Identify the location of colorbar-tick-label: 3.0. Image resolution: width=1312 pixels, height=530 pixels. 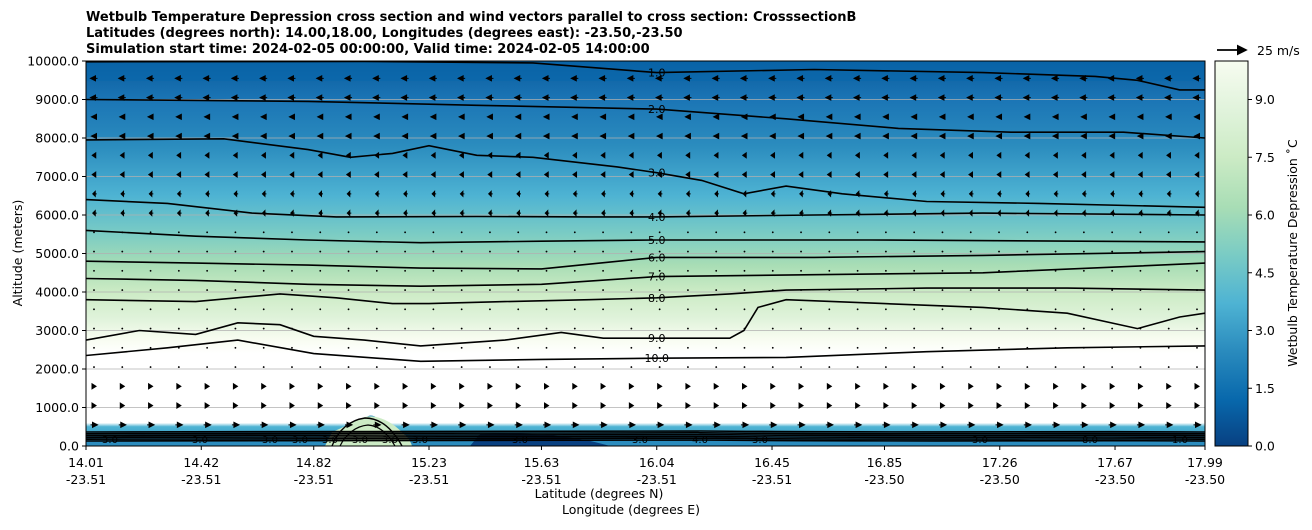
(1265, 330).